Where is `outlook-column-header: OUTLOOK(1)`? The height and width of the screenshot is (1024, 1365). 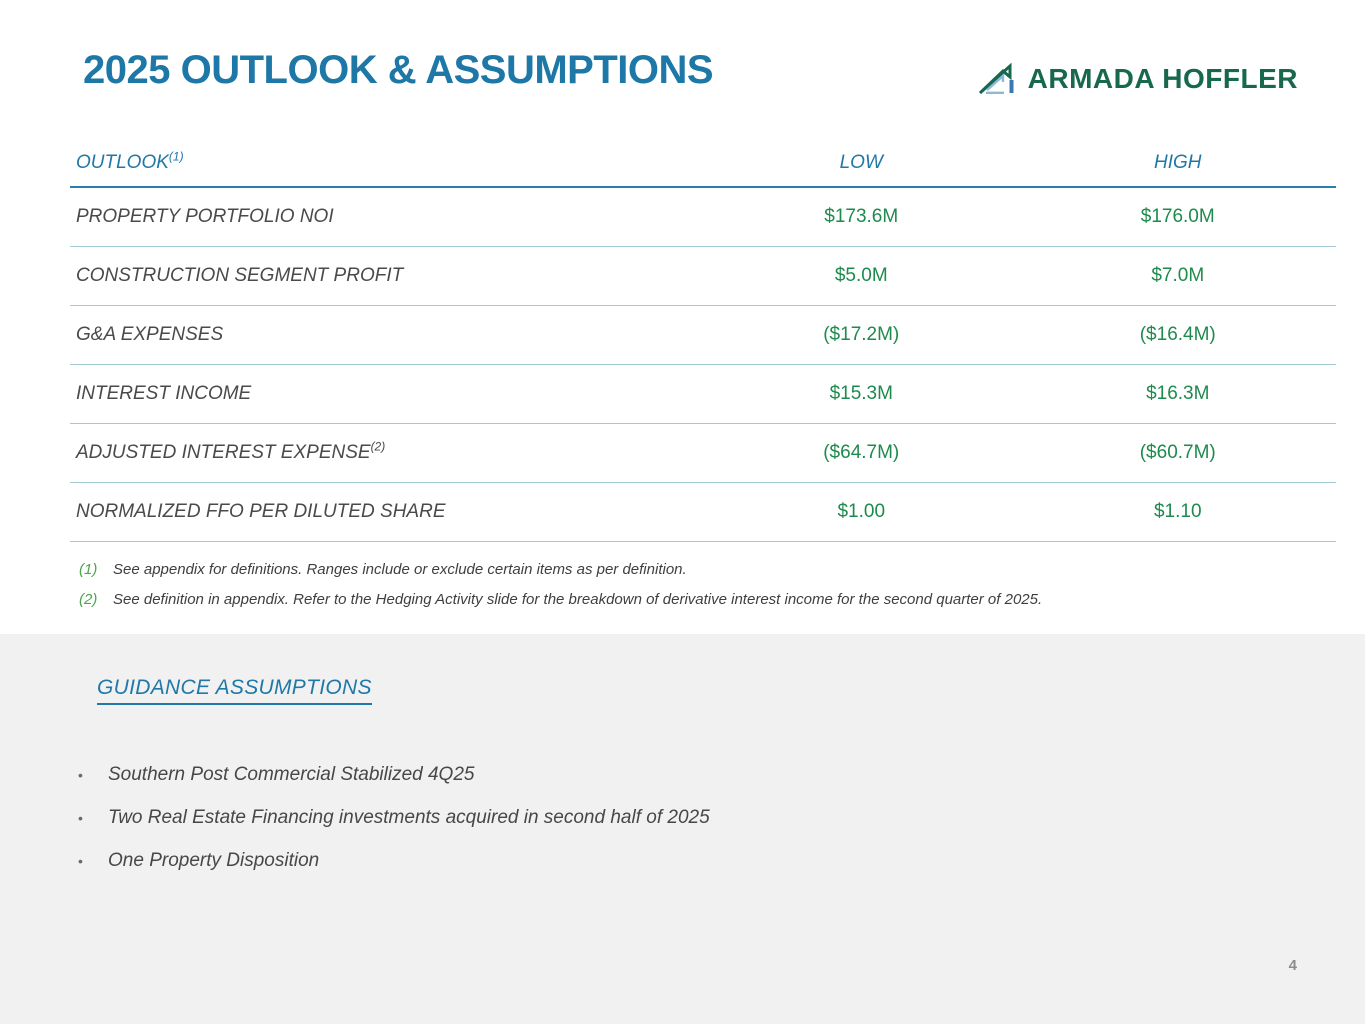
outlook-column-header: OUTLOOK(1) is located at coordinates (386, 164).